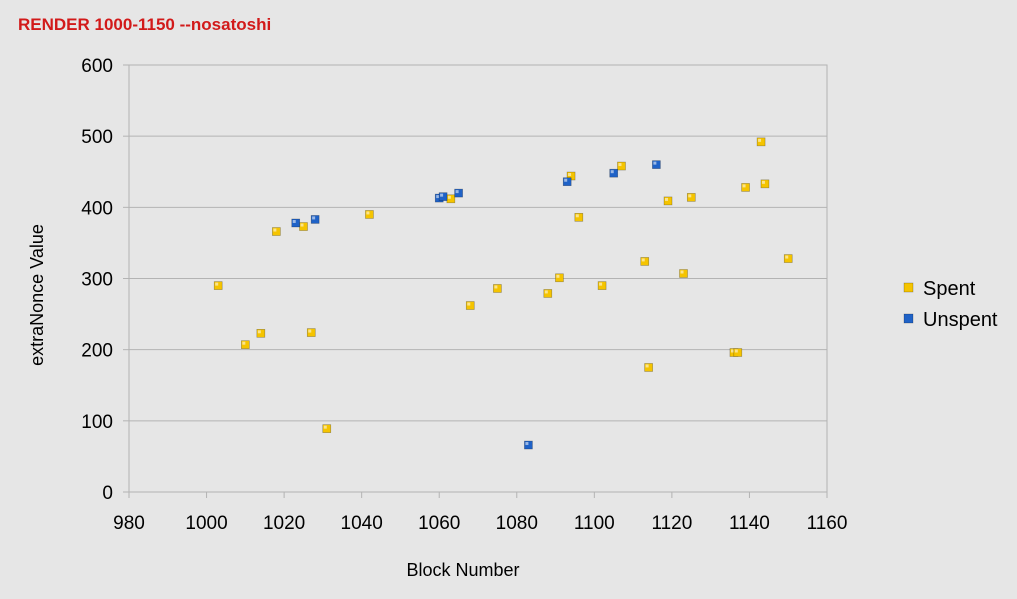 The height and width of the screenshot is (599, 1017). Describe the element at coordinates (594, 523) in the screenshot. I see `x-tick-label: 1100` at that location.